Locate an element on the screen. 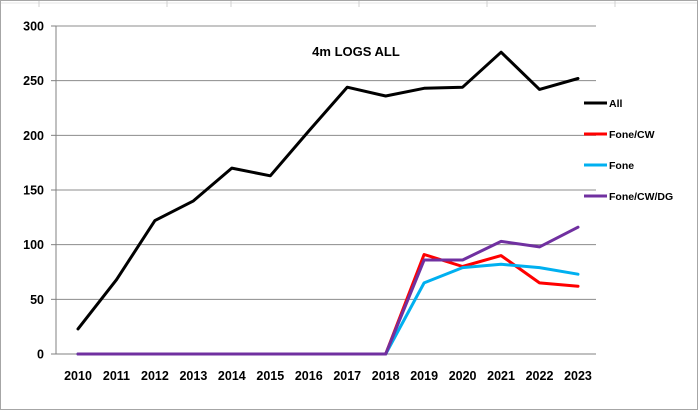 The width and height of the screenshot is (698, 410). y-tick-label: 250 is located at coordinates (33, 81).